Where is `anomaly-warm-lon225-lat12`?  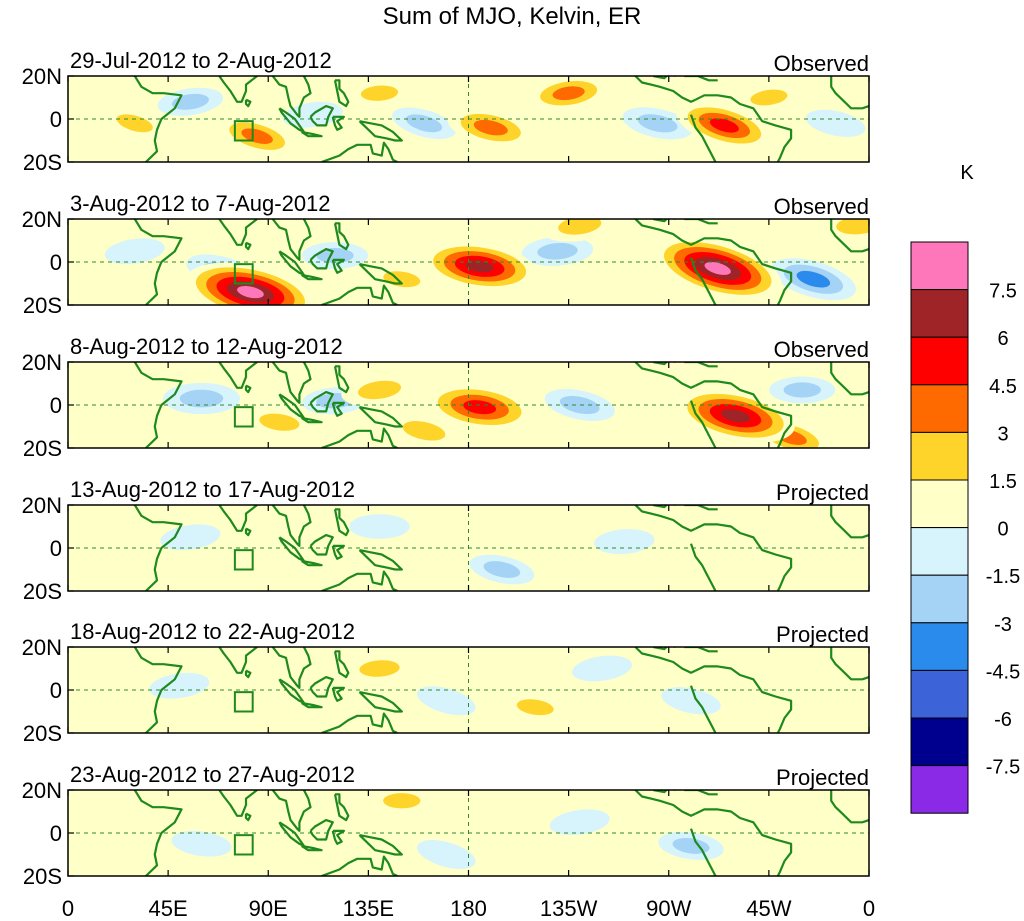 anomaly-warm-lon225-lat12 is located at coordinates (568, 93).